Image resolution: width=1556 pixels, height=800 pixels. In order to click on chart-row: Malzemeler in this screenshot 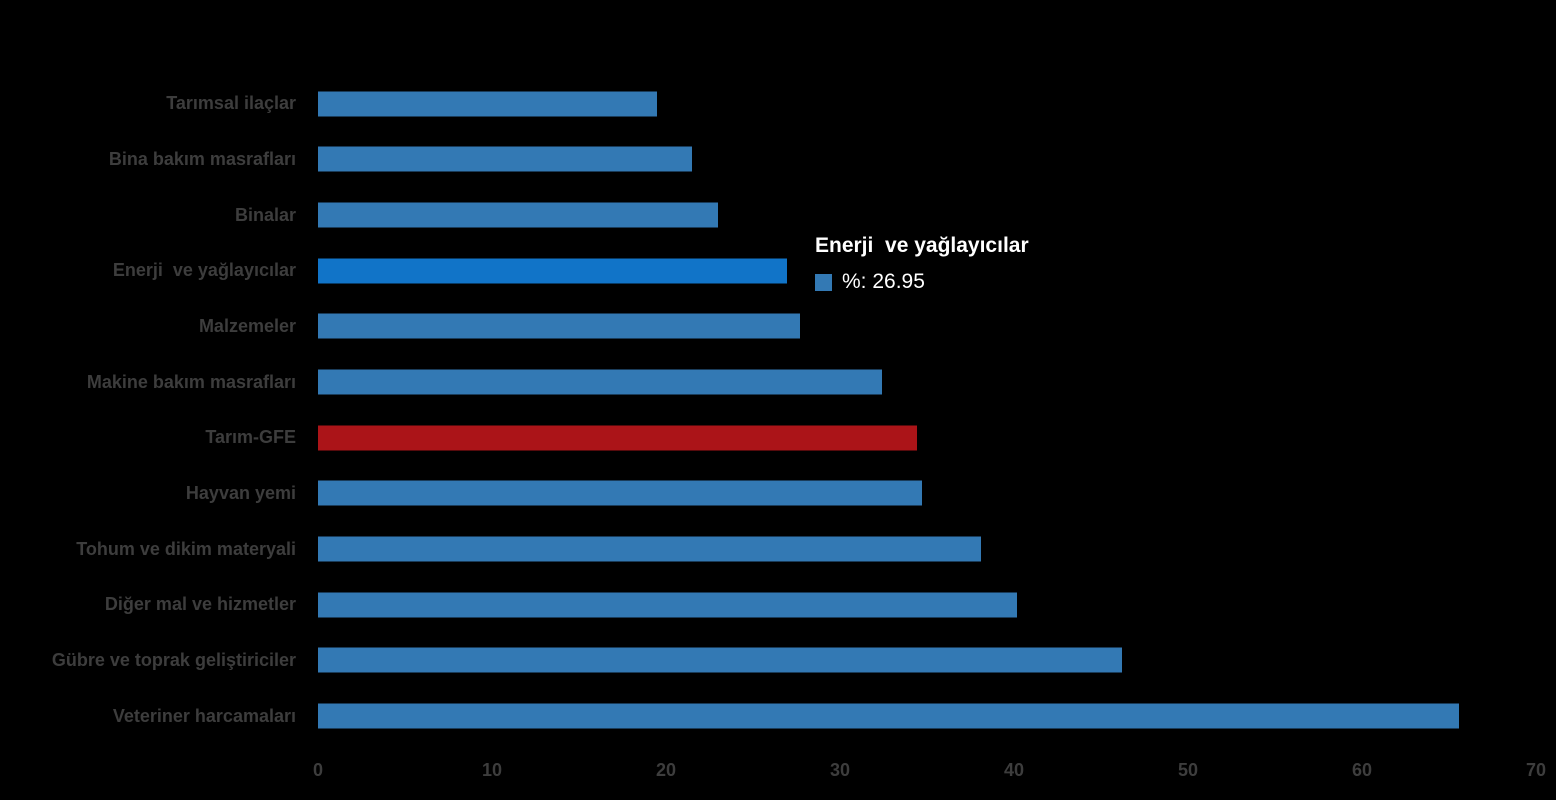, I will do `click(768, 327)`.